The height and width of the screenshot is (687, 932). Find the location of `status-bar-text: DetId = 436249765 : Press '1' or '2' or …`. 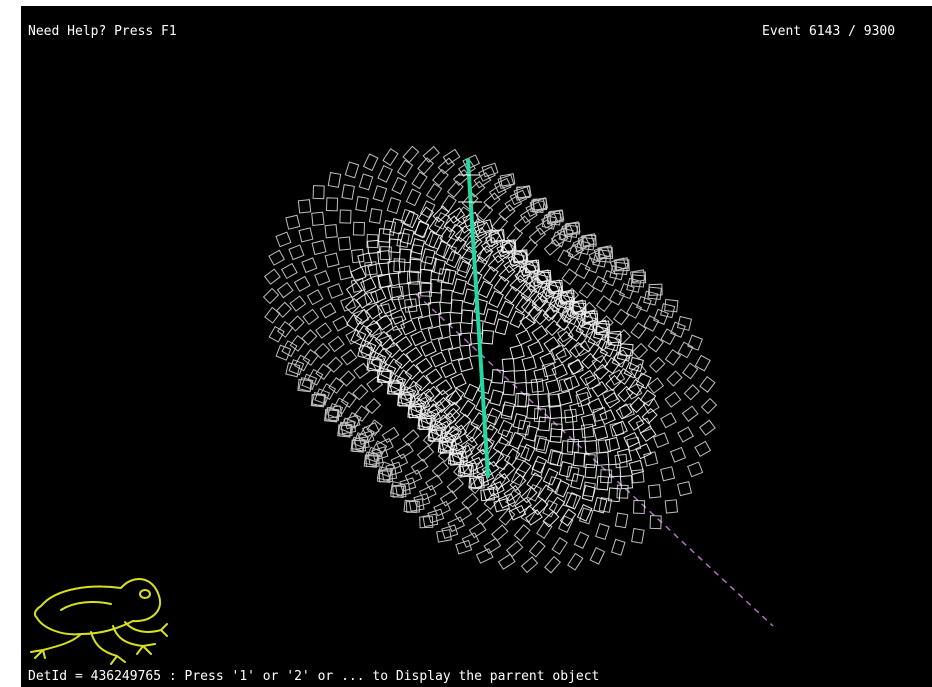

status-bar-text: DetId = 436249765 : Press '1' or '2' or … is located at coordinates (314, 676).